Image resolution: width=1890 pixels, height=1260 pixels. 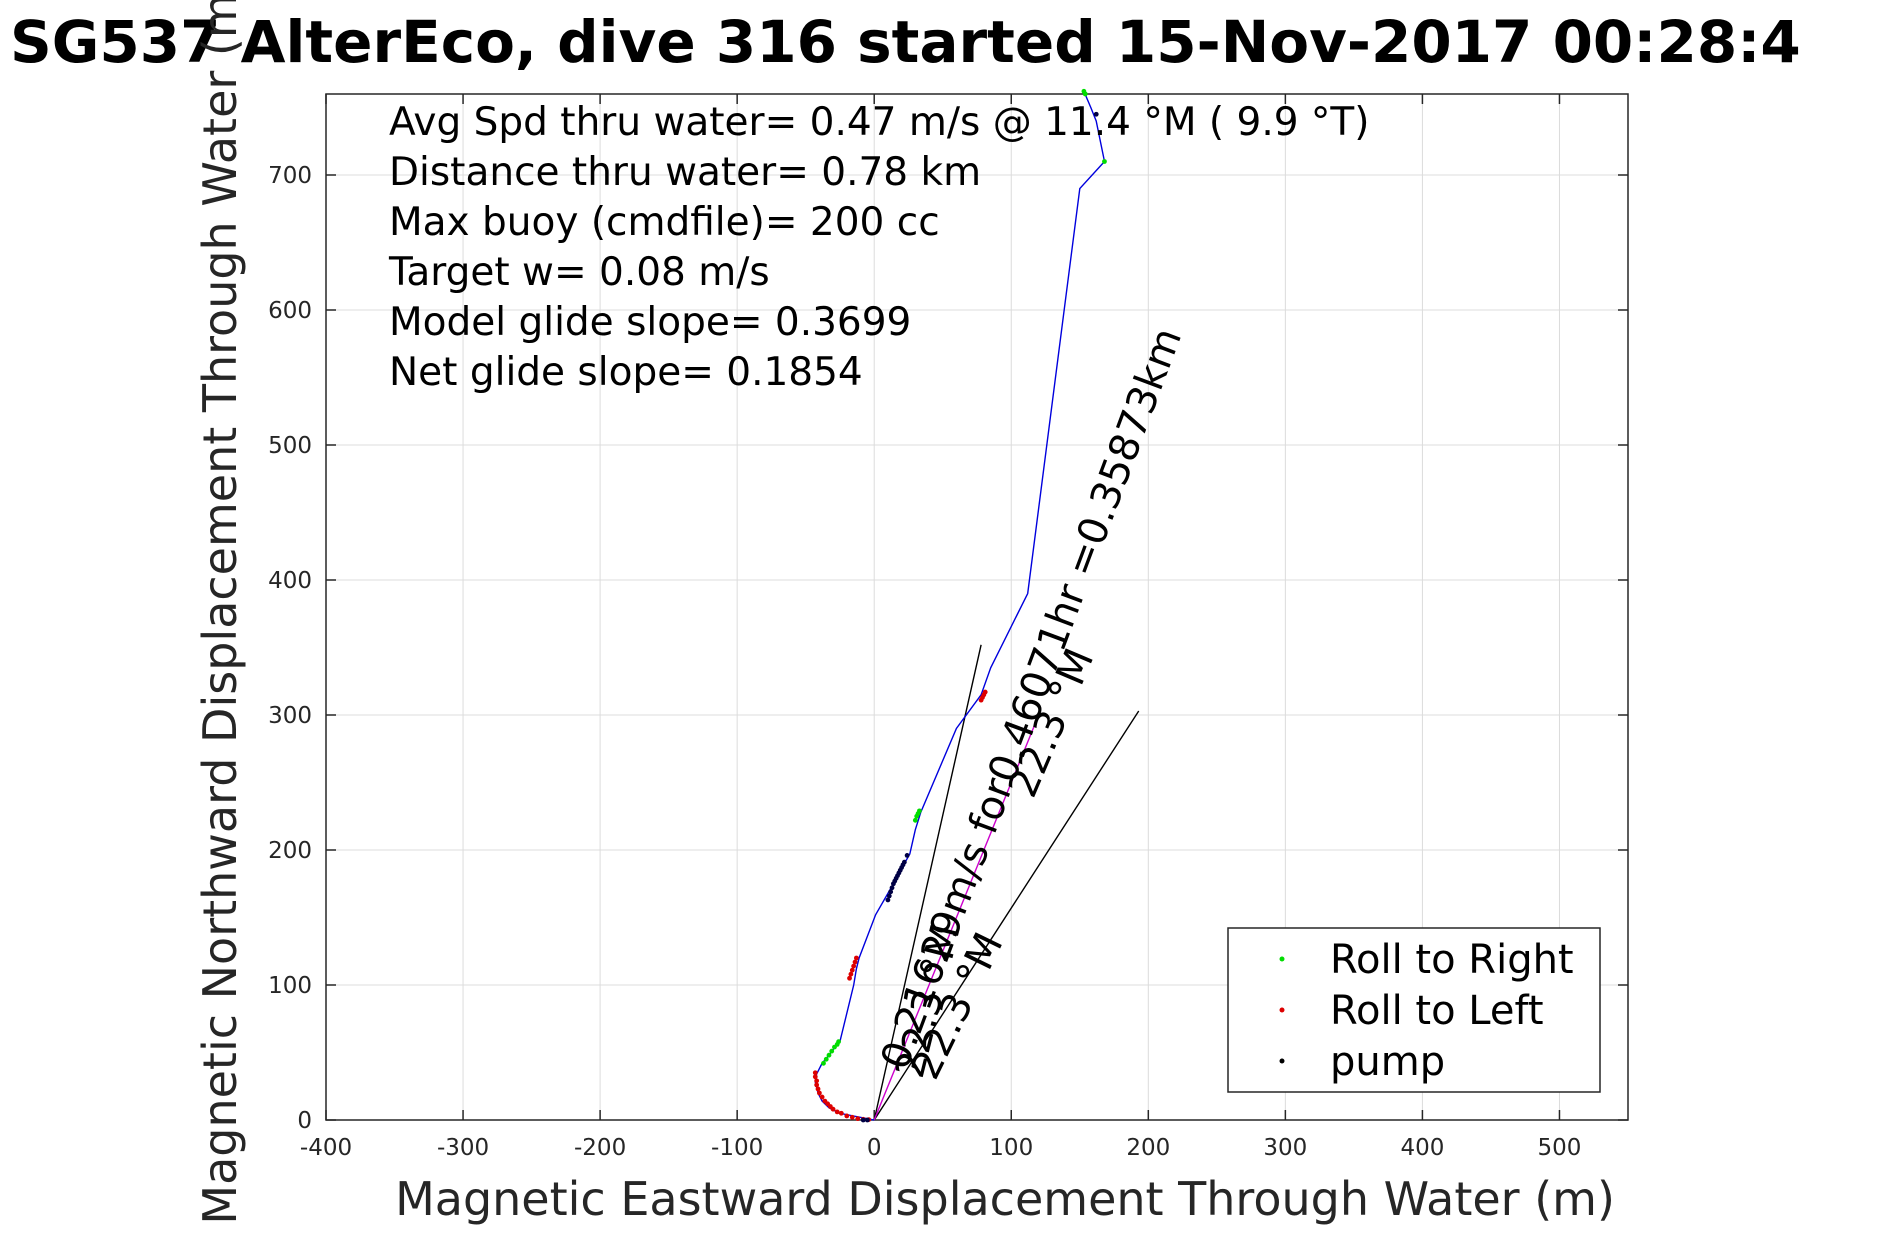 I want to click on y-tick-label: 200, so click(x=290, y=851).